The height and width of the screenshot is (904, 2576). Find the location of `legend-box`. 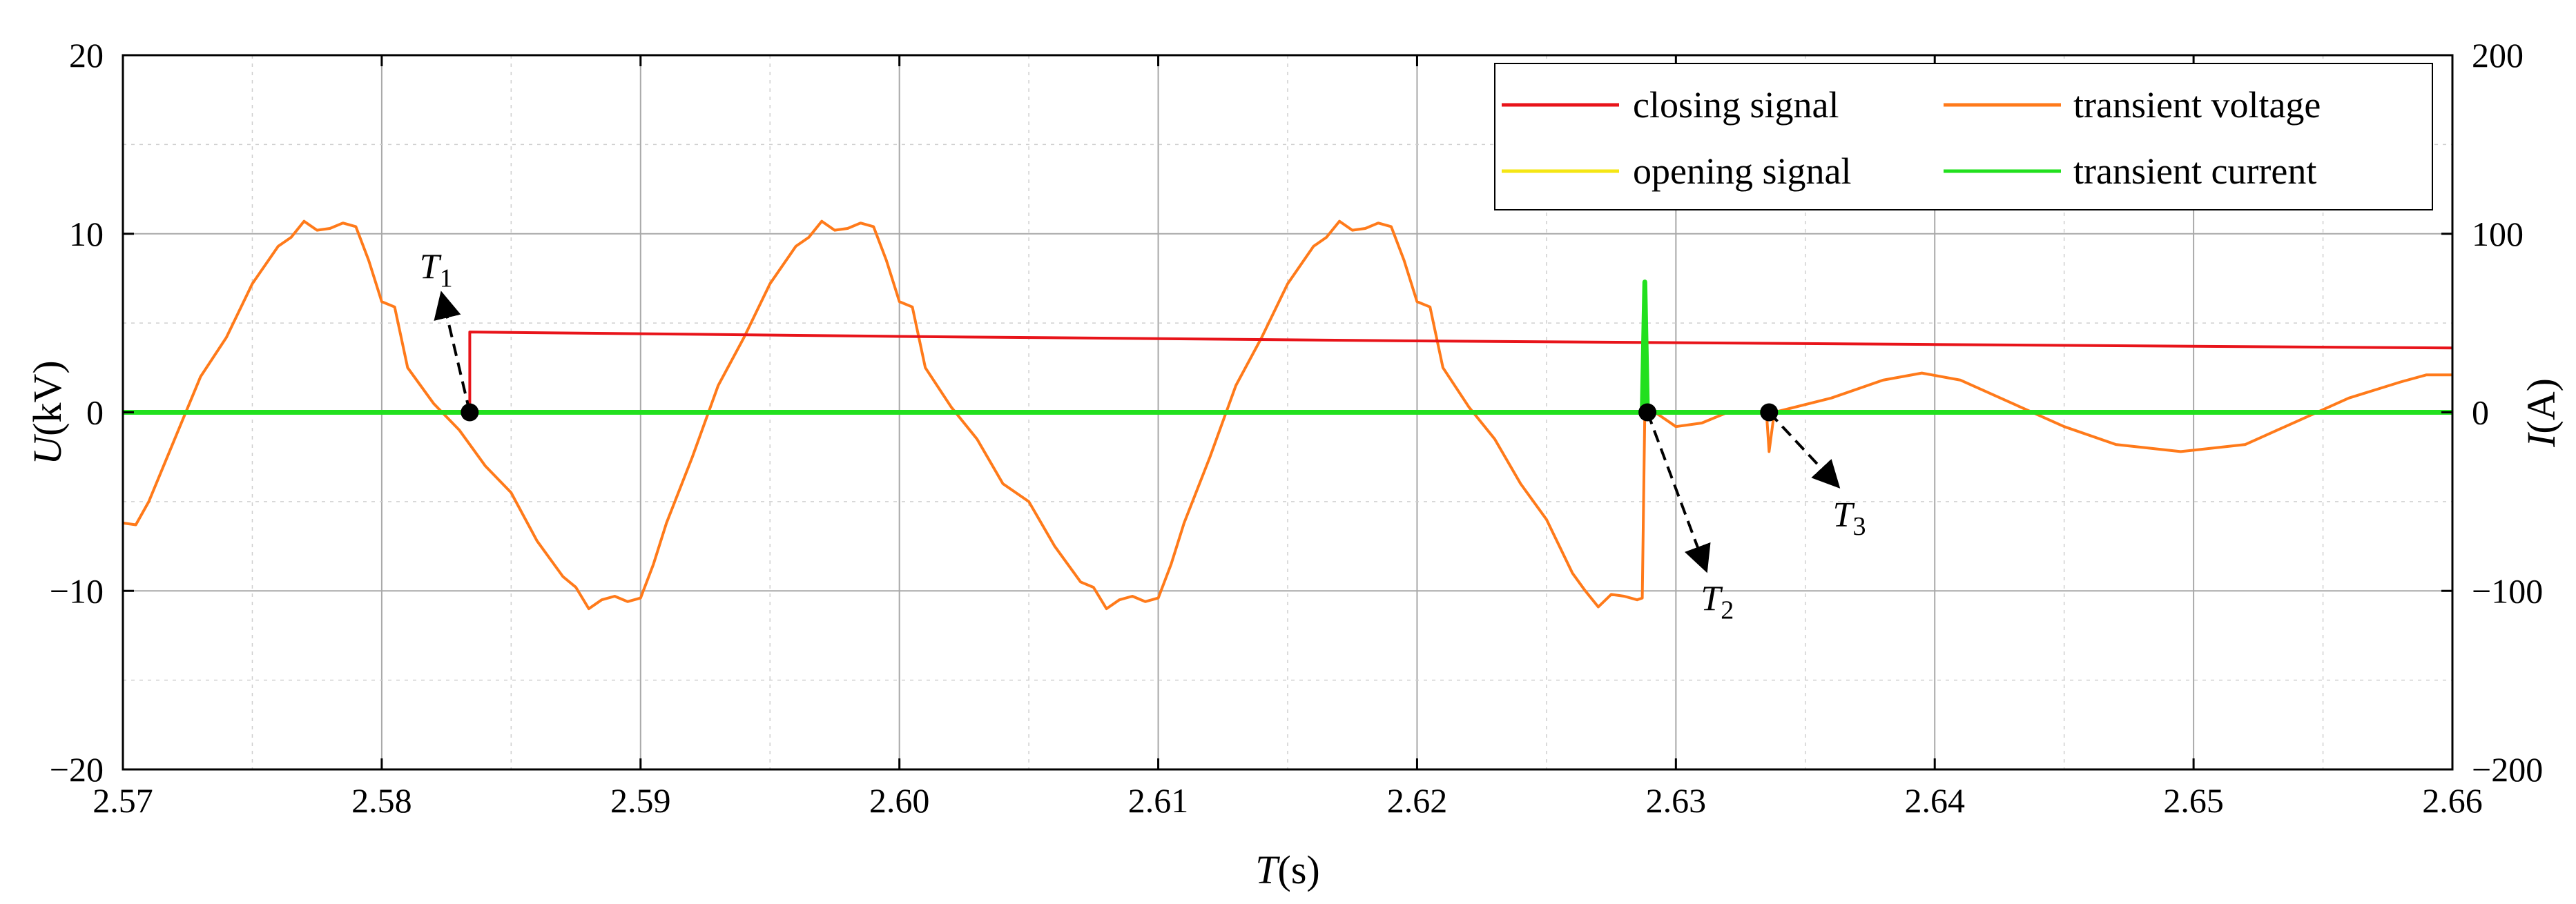

legend-box is located at coordinates (1964, 136).